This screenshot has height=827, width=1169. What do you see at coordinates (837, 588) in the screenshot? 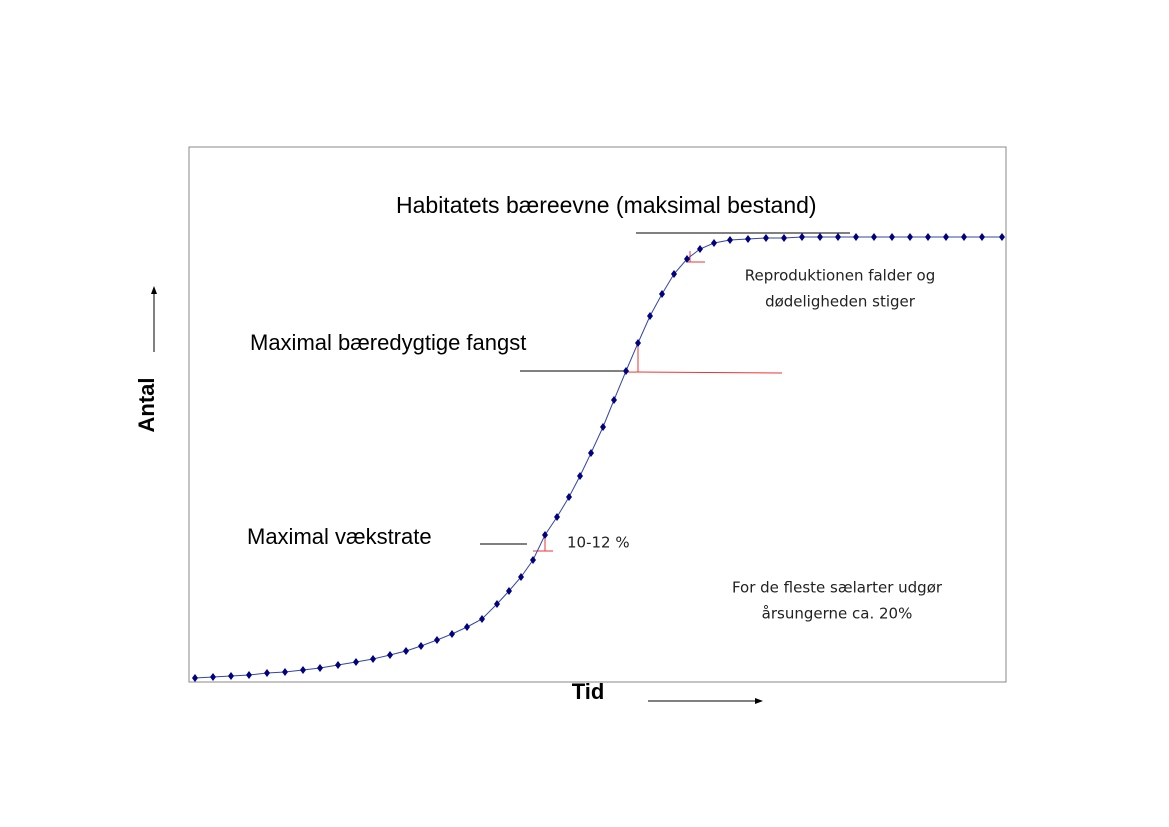
I see `annotation: For de fleste sælarter udgør` at bounding box center [837, 588].